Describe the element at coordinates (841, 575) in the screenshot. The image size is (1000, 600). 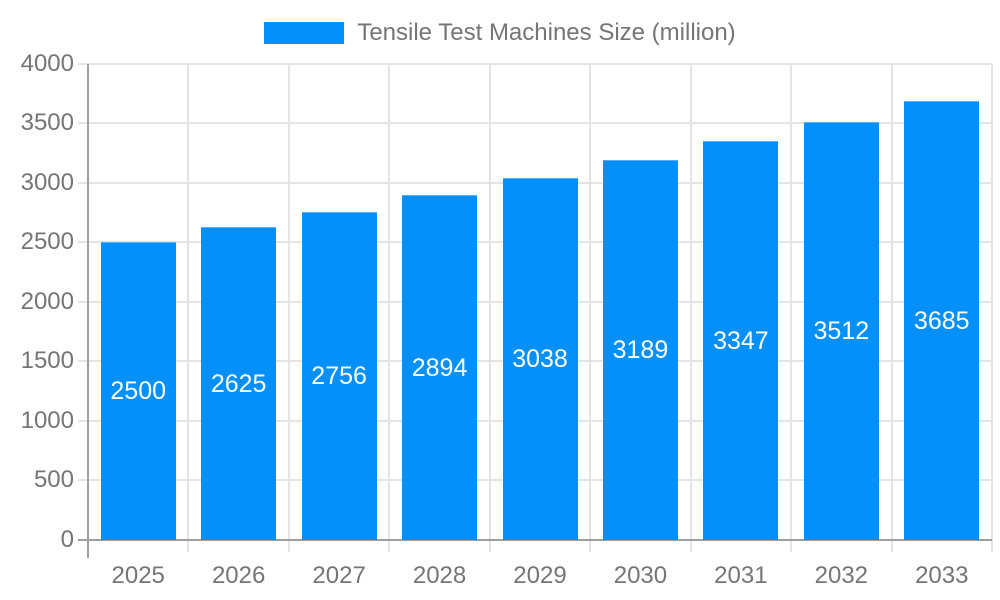
I see `x-axis-label: 2032` at that location.